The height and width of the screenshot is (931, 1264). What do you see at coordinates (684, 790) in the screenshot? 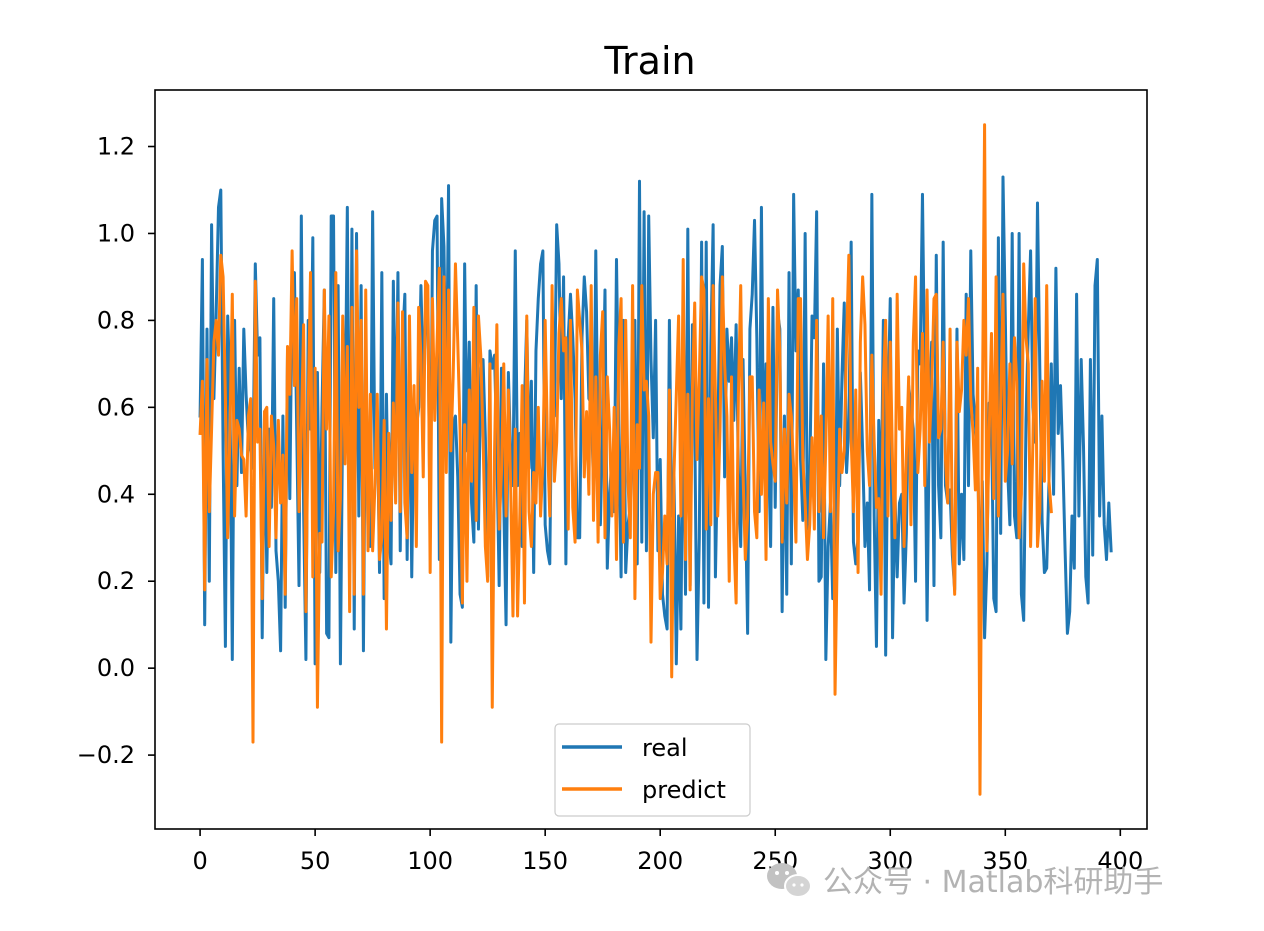
I see `legend-label-predict: predict` at bounding box center [684, 790].